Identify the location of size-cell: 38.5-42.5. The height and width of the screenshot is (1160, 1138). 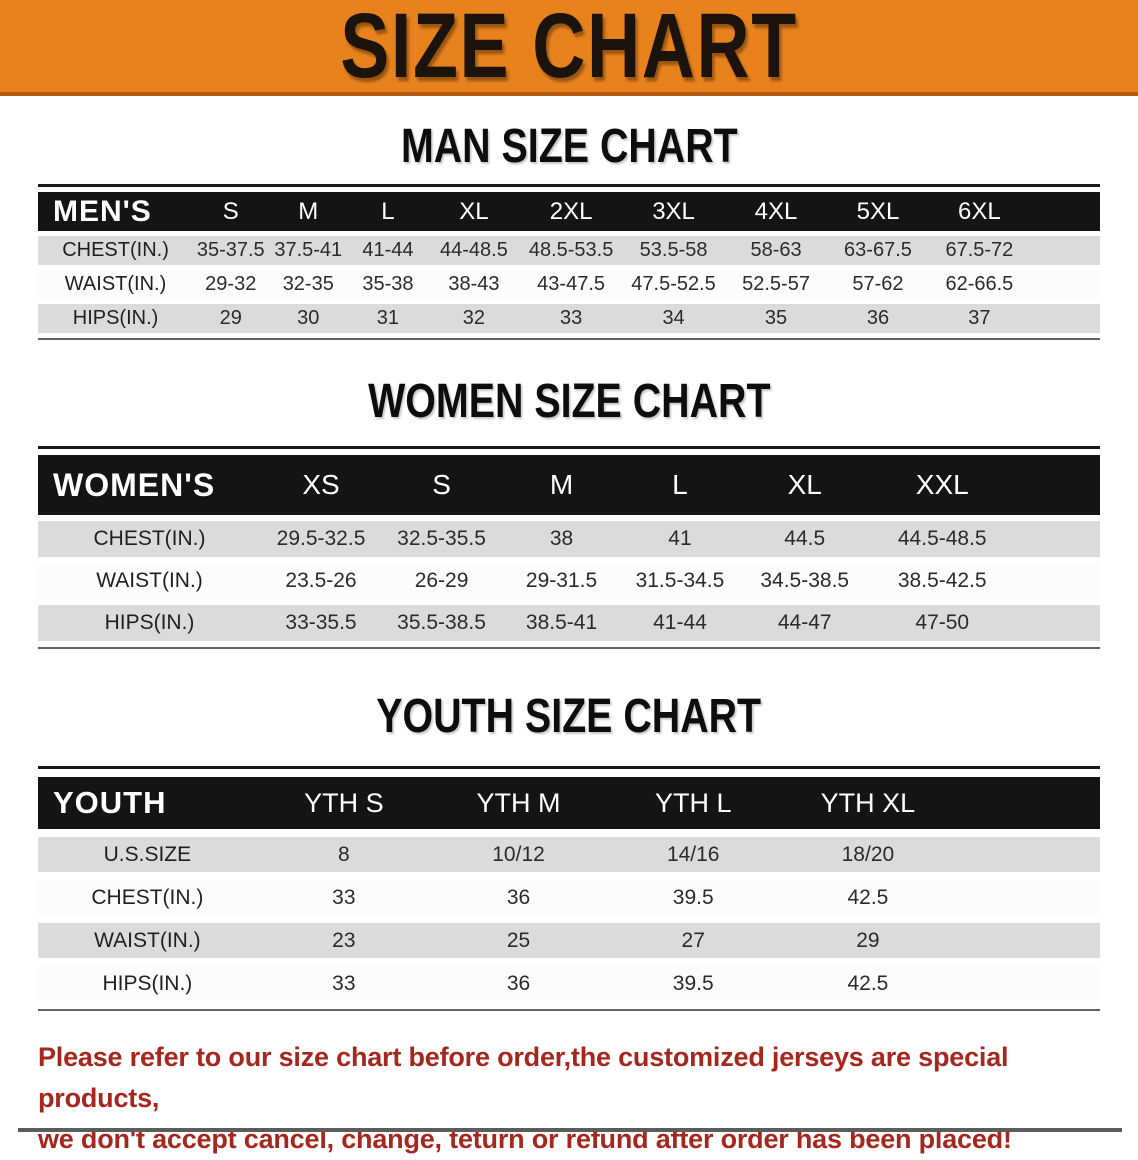
(942, 581).